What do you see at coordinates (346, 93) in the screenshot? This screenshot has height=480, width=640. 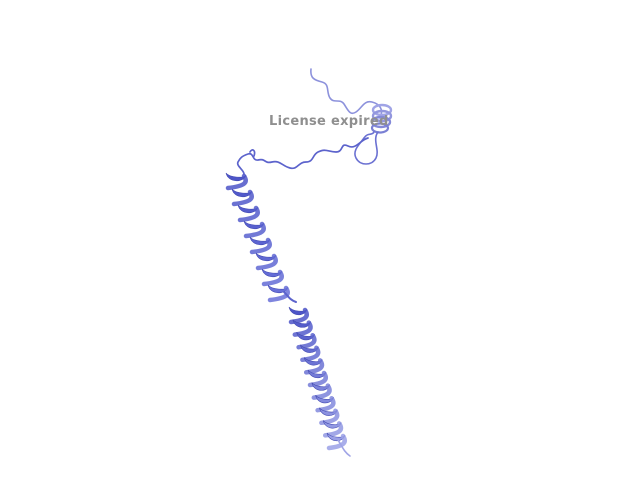 I see `n-terminal-coil` at bounding box center [346, 93].